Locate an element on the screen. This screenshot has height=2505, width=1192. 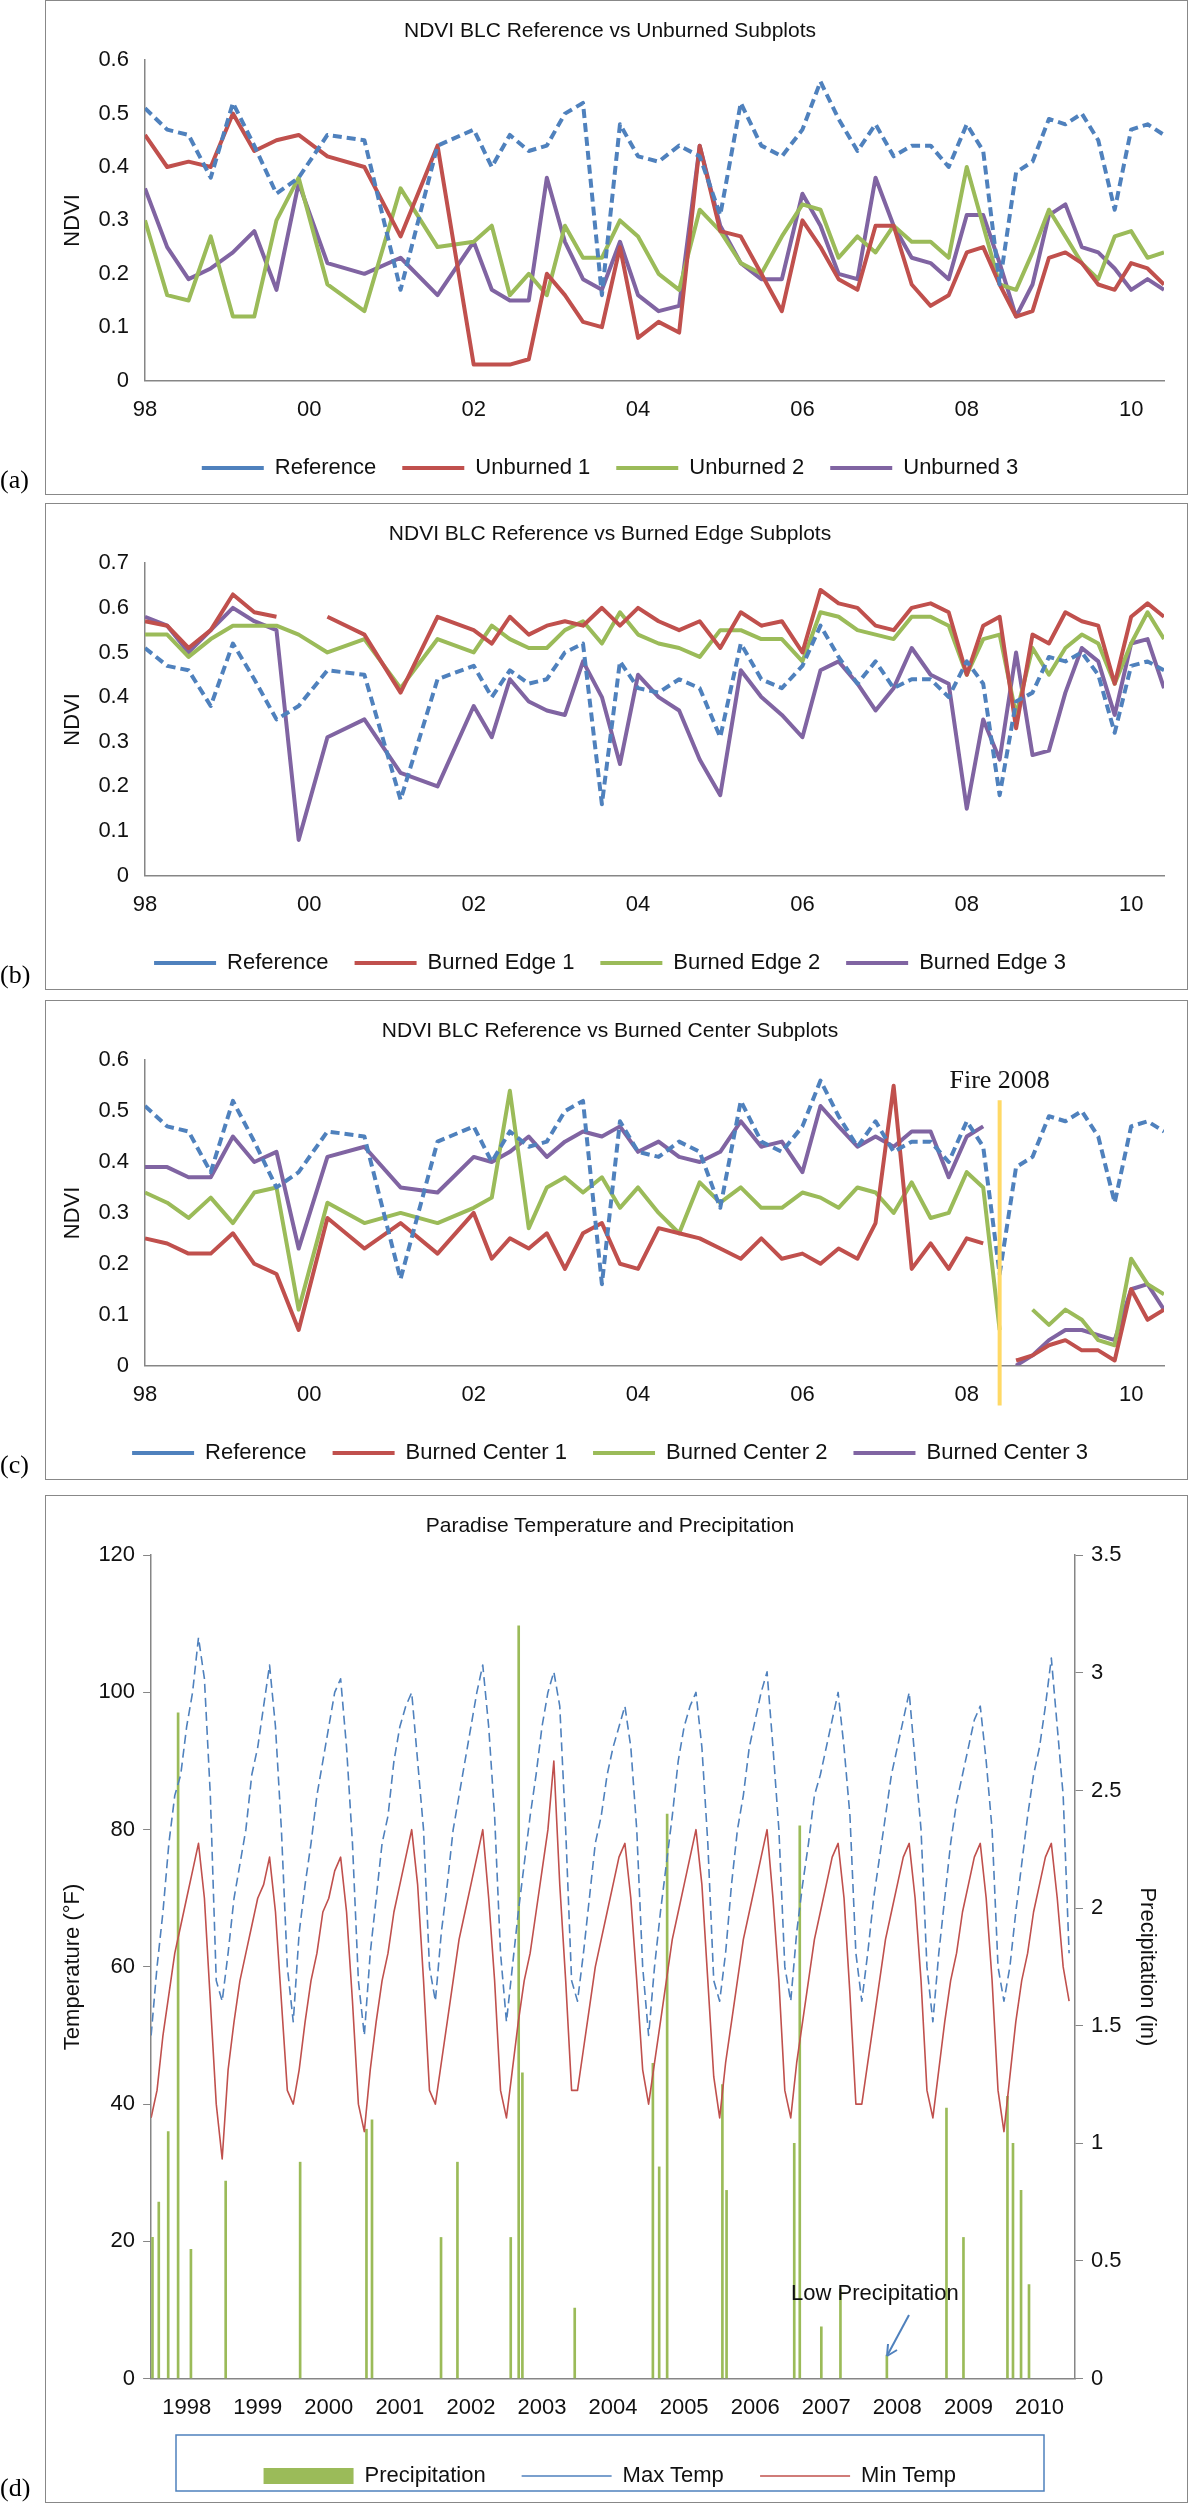
legend-label: Unburned 1 is located at coordinates (533, 467).